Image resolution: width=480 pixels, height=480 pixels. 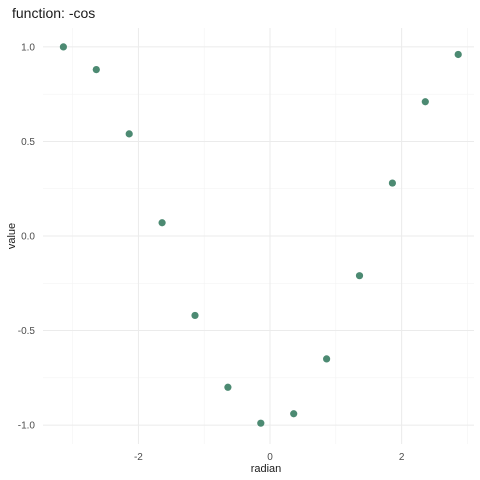 I want to click on y-tick-label: 1.0, so click(x=28, y=47).